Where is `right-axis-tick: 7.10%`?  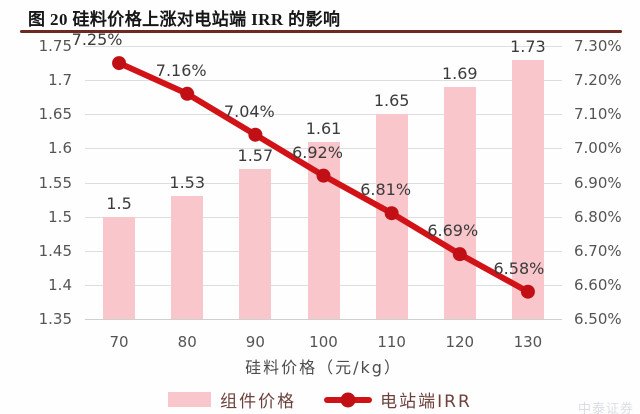 right-axis-tick: 7.10% is located at coordinates (598, 114).